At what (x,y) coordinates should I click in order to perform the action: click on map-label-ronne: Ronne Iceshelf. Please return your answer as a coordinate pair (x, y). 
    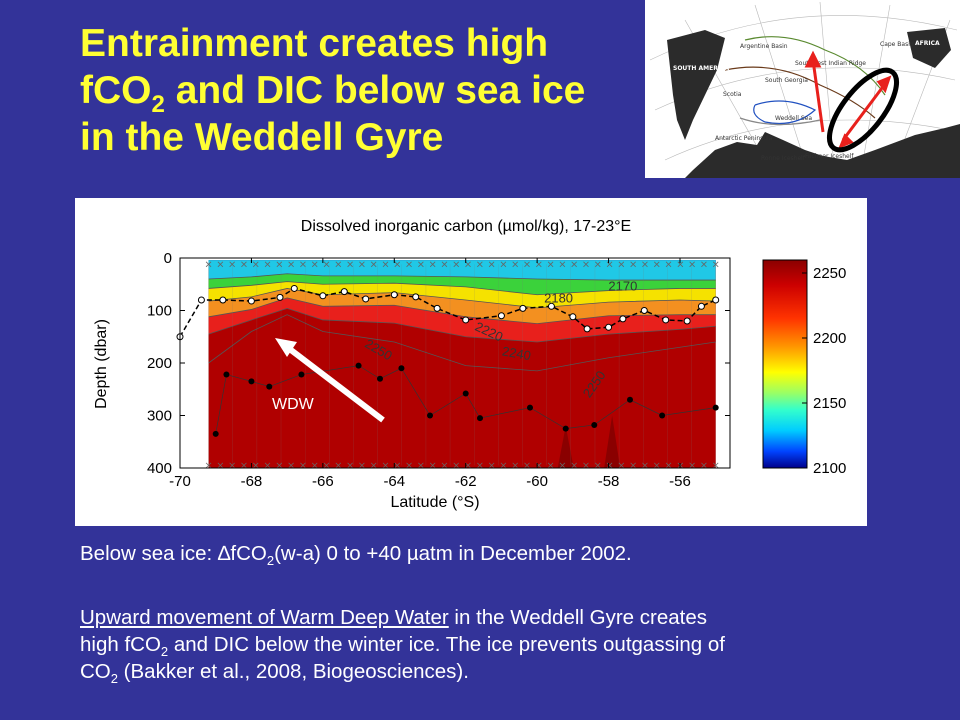
    Looking at the image, I should click on (783, 158).